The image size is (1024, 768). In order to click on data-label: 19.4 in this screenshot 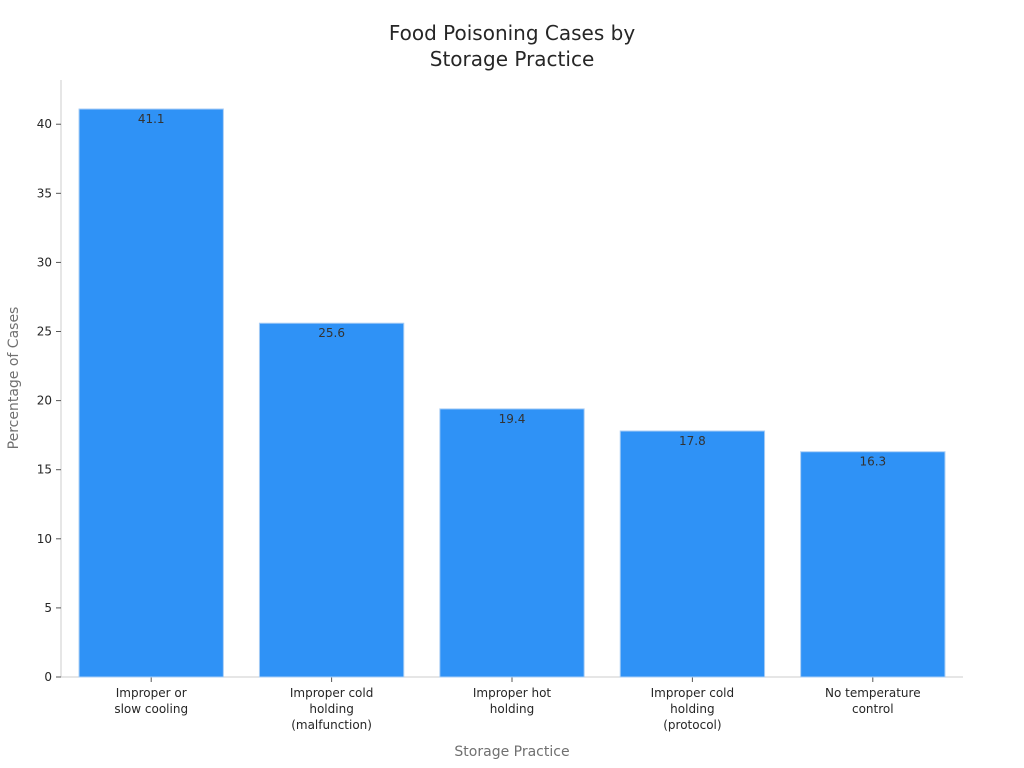, I will do `click(512, 419)`.